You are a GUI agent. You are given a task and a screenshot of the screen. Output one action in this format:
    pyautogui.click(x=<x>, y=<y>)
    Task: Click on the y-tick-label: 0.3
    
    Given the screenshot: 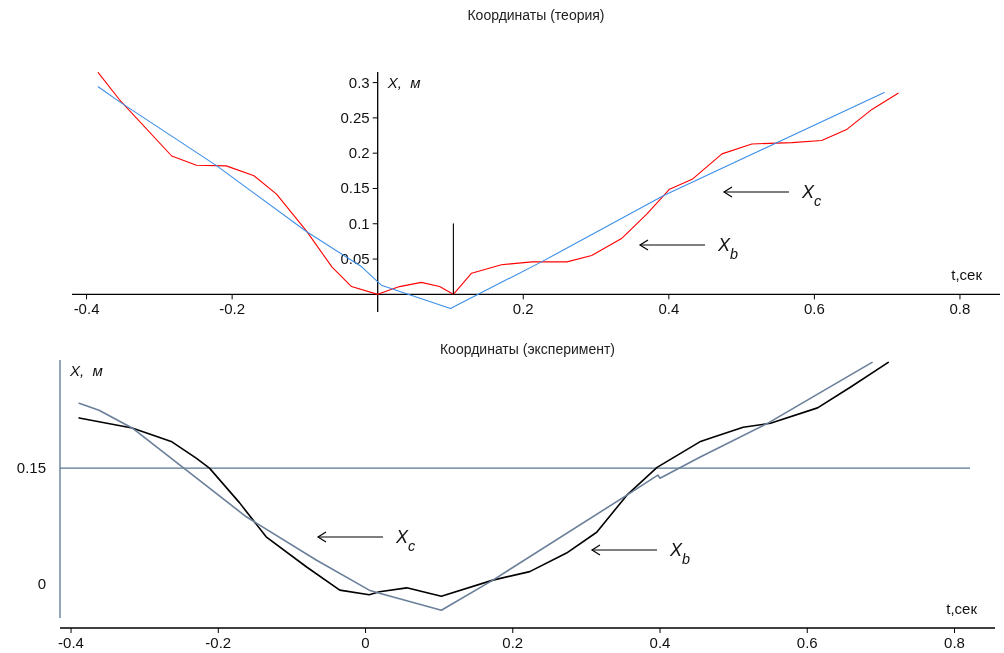 What is the action you would take?
    pyautogui.click(x=359, y=82)
    